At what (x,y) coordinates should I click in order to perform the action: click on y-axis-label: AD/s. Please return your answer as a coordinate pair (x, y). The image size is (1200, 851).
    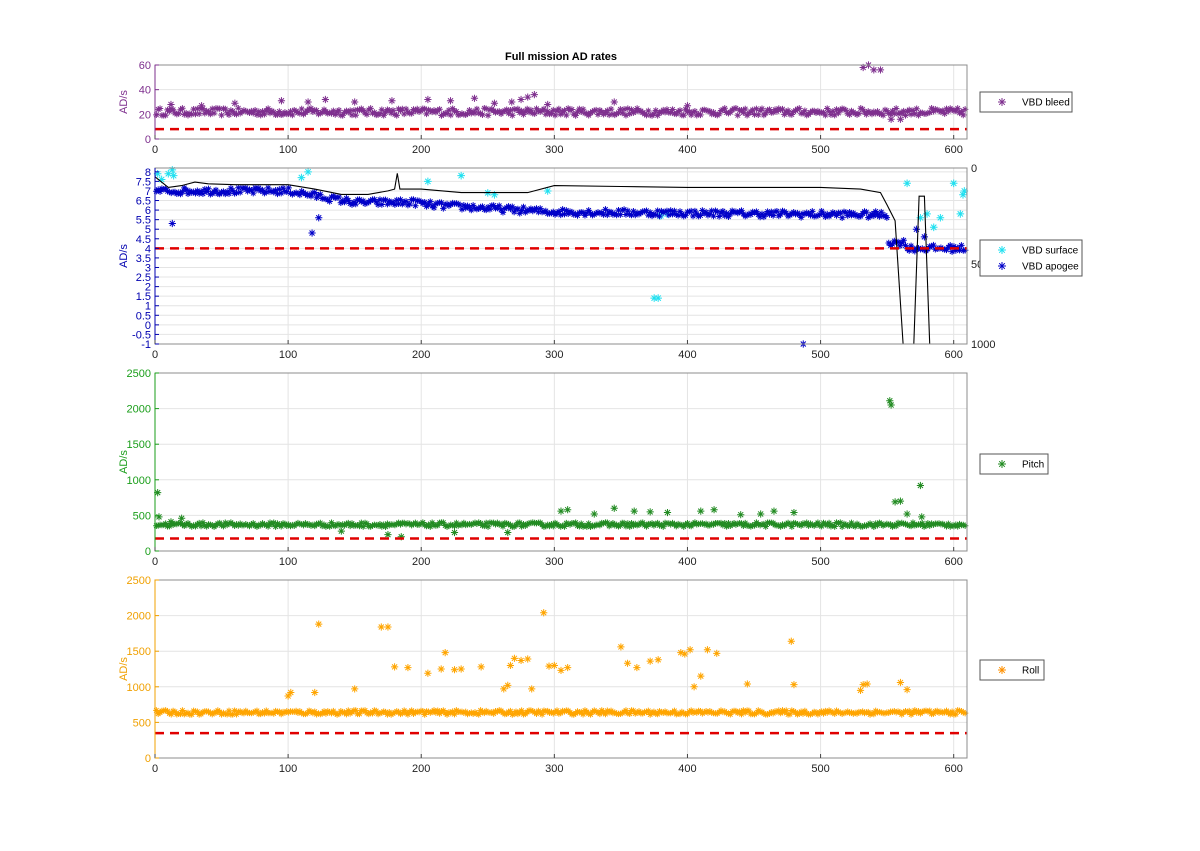
    Looking at the image, I should click on (124, 256).